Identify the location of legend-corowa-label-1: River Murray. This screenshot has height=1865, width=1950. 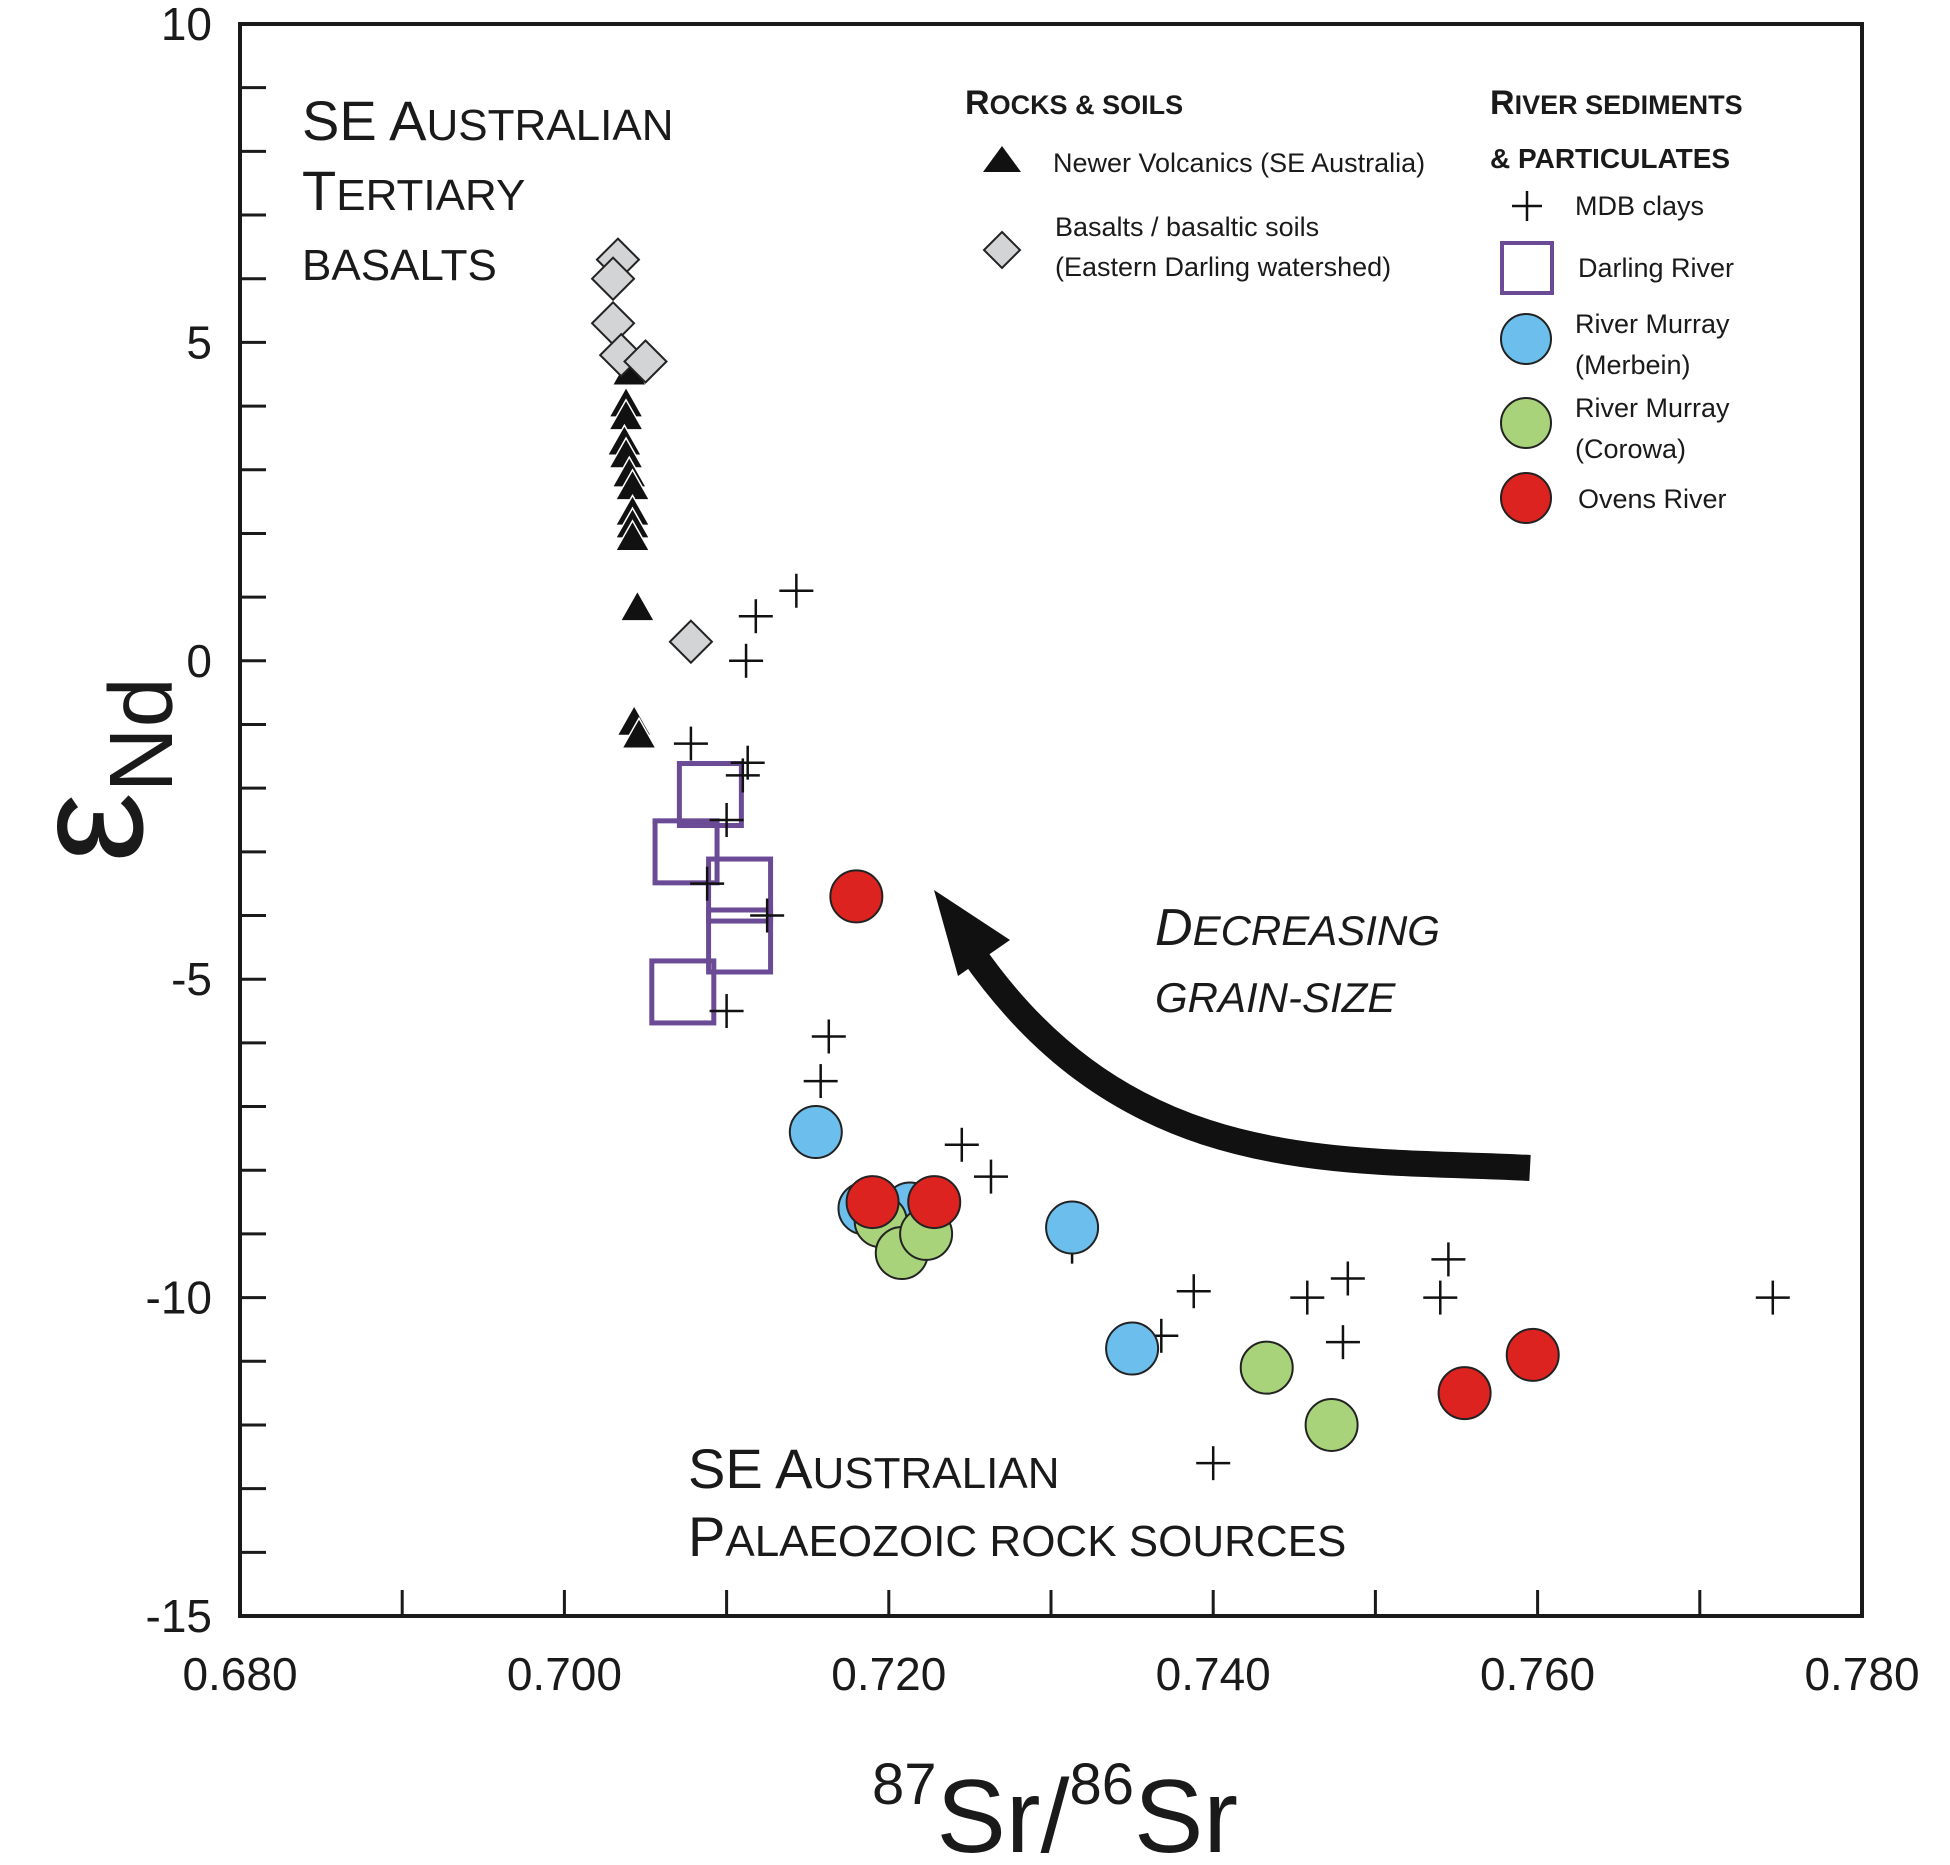
(1652, 408).